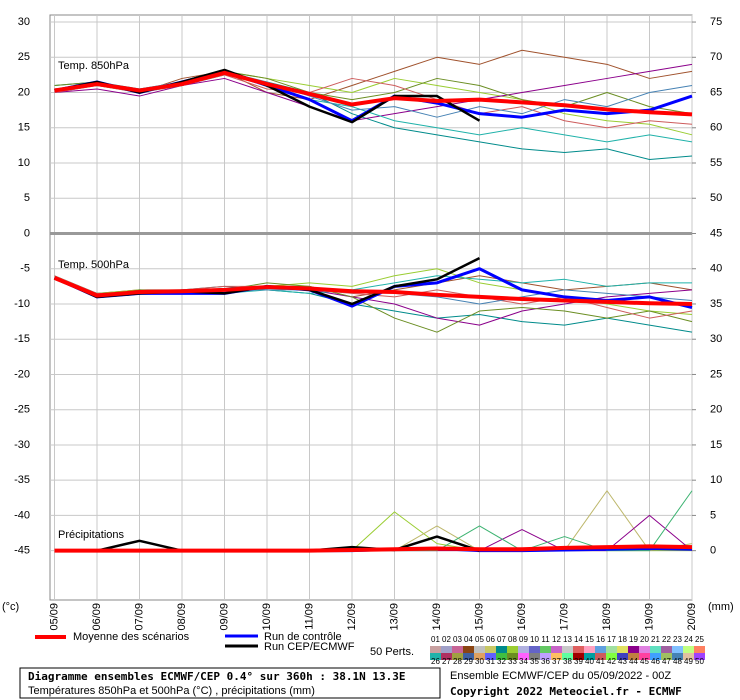 The height and width of the screenshot is (700, 740). I want to click on y2-tick-label: 0, so click(713, 551).